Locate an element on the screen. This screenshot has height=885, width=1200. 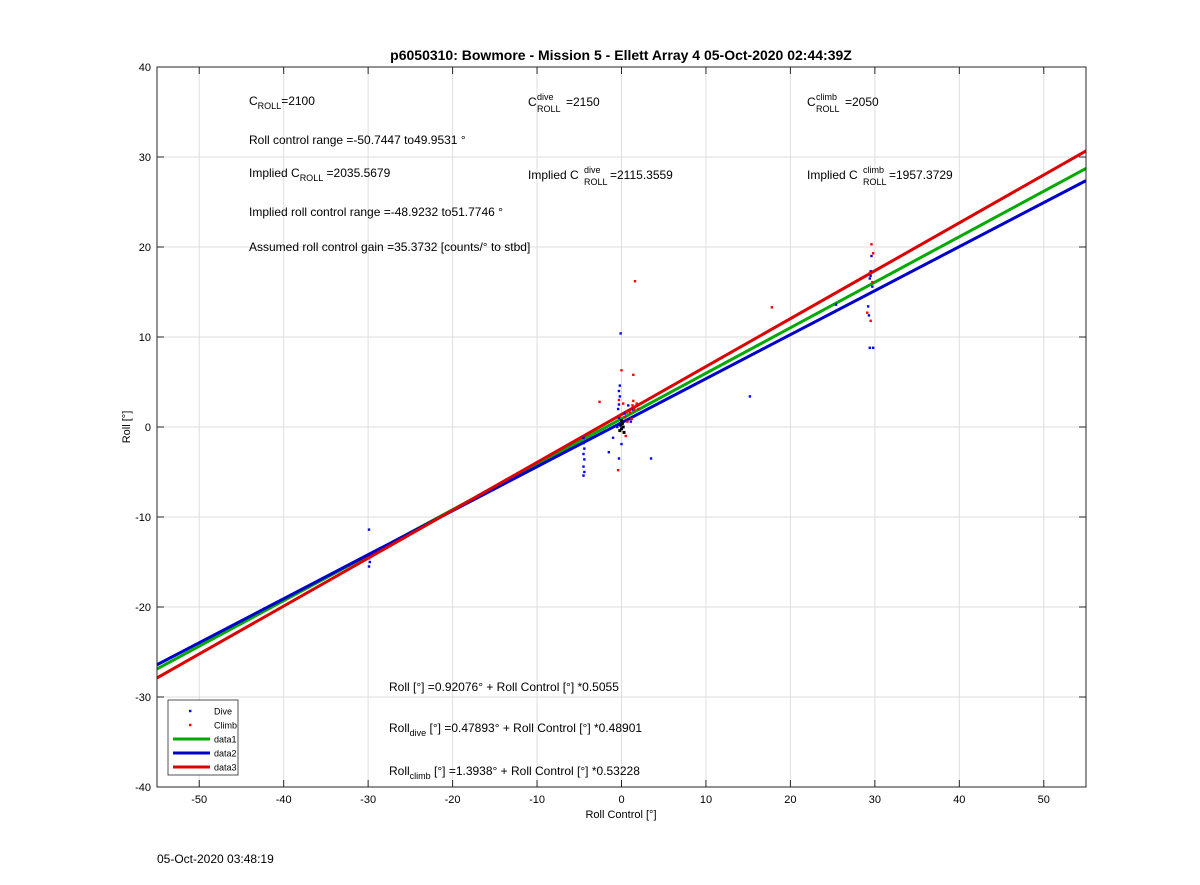
x-tick-label: 0 is located at coordinates (621, 800).